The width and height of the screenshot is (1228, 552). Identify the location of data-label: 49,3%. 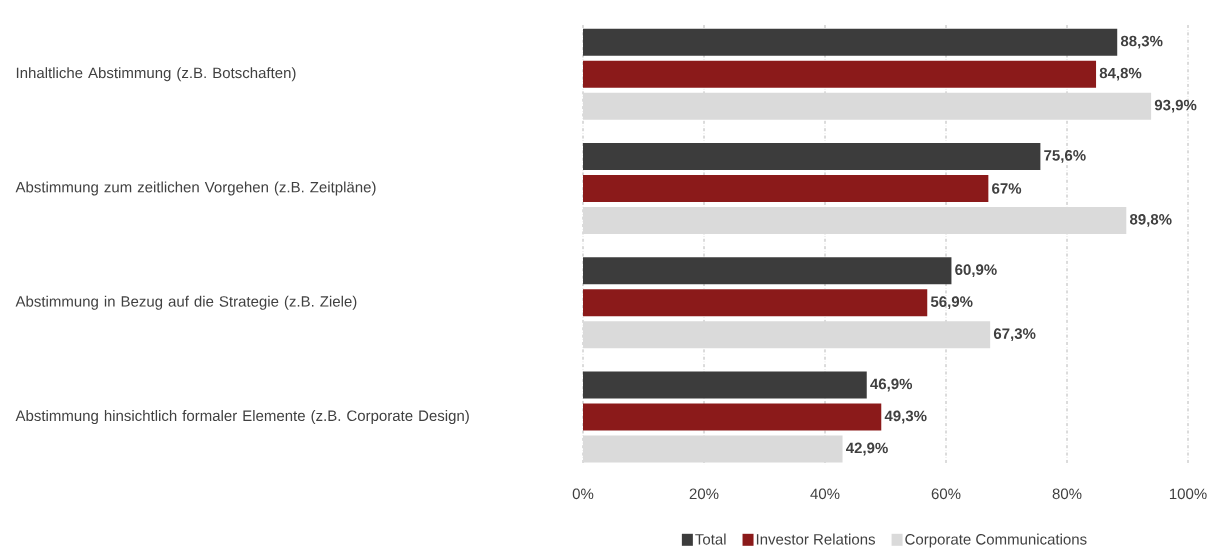
(905, 417).